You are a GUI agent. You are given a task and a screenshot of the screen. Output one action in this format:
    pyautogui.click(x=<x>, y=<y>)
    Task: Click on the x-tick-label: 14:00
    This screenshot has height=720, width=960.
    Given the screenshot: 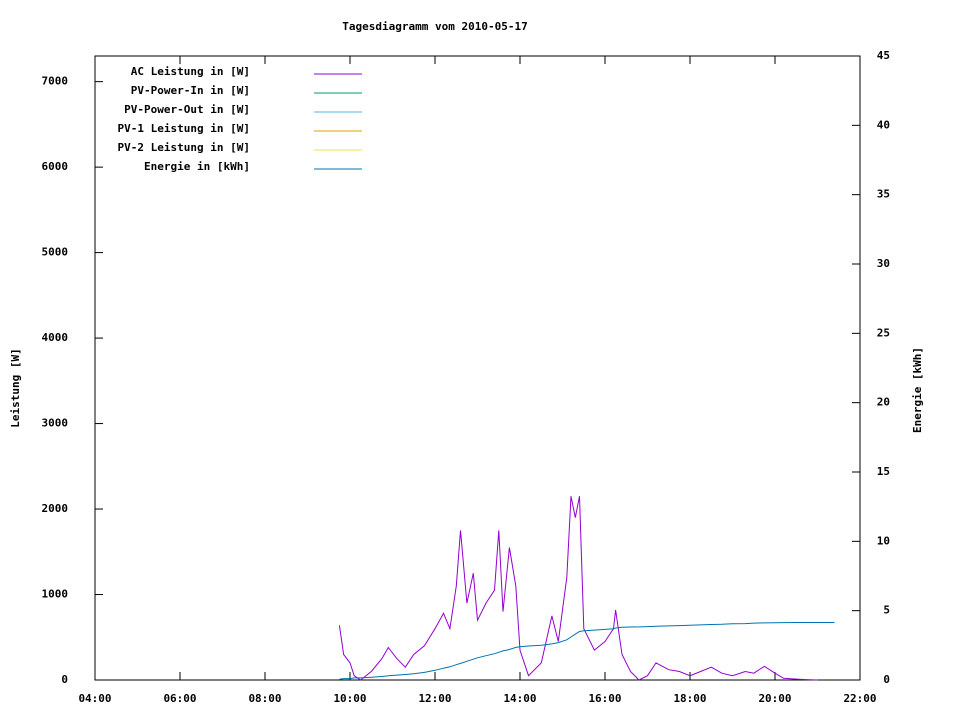 What is the action you would take?
    pyautogui.click(x=519, y=698)
    